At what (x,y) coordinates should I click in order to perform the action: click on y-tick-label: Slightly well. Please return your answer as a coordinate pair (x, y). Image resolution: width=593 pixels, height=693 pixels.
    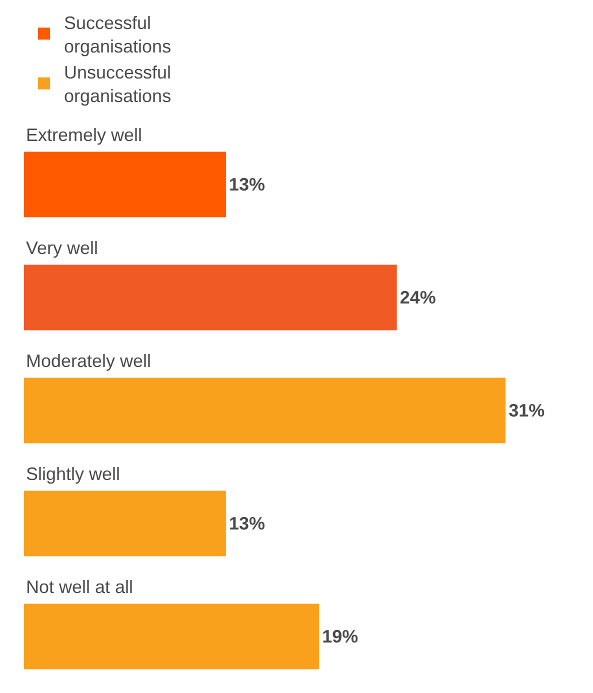
    Looking at the image, I should click on (73, 474).